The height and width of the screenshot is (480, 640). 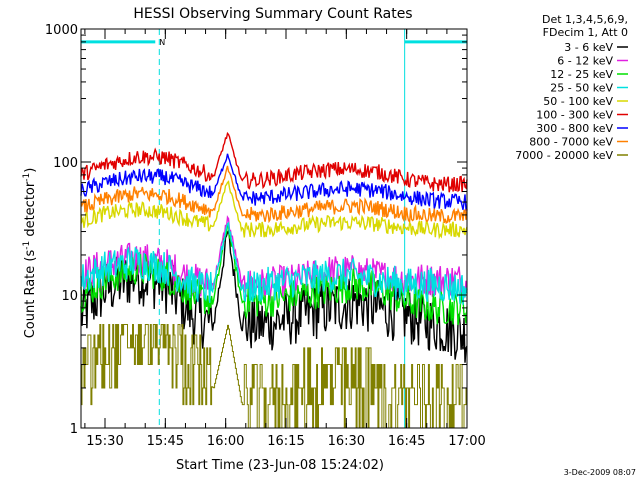 What do you see at coordinates (588, 47) in the screenshot?
I see `legend-entry-0: 3 - 6 keV` at bounding box center [588, 47].